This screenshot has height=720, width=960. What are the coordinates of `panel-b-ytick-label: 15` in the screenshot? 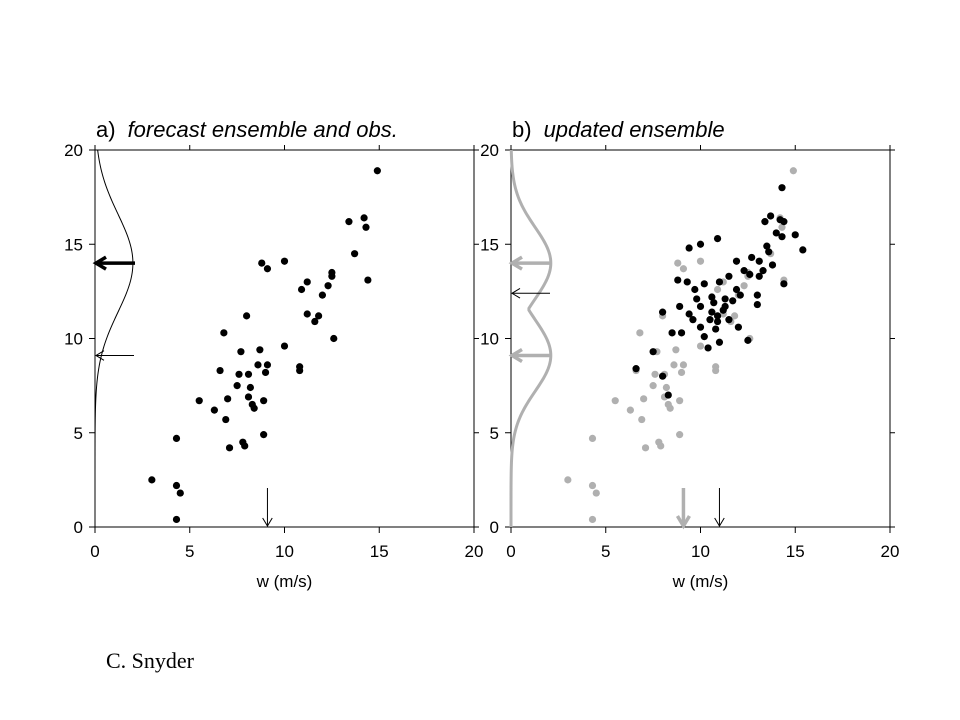 It's located at (489, 244).